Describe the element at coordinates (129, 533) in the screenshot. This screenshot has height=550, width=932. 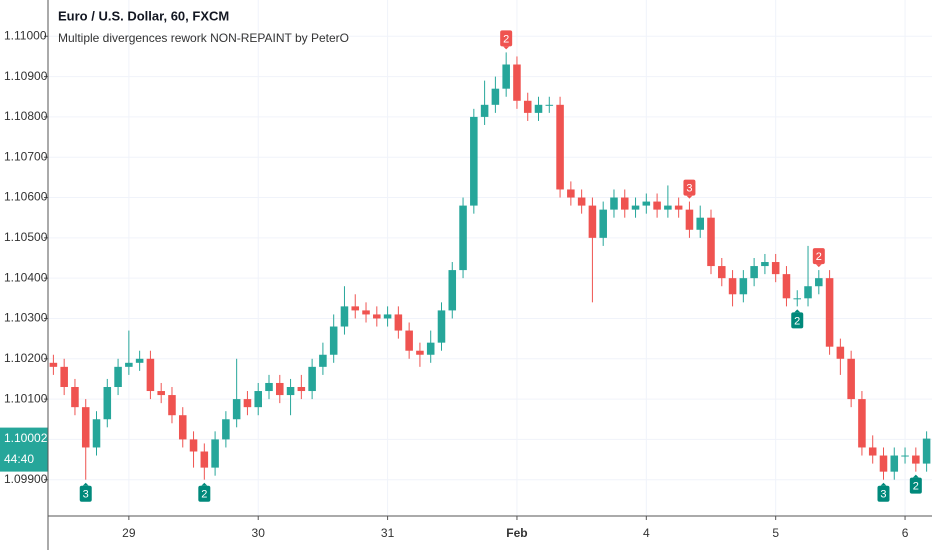
I see `x-tick-label: 29` at that location.